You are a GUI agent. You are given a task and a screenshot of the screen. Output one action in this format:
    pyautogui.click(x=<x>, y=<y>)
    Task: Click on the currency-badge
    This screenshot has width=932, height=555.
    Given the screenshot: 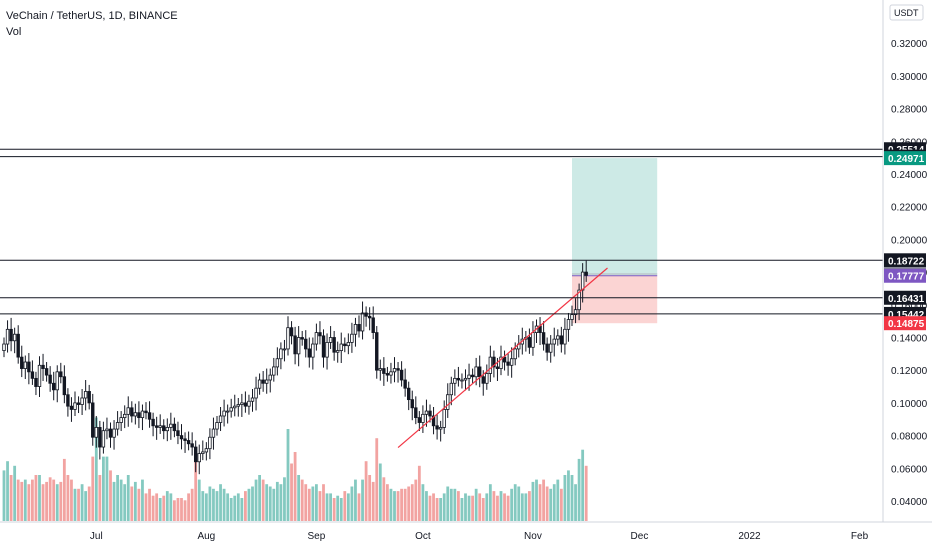 What is the action you would take?
    pyautogui.click(x=906, y=12)
    